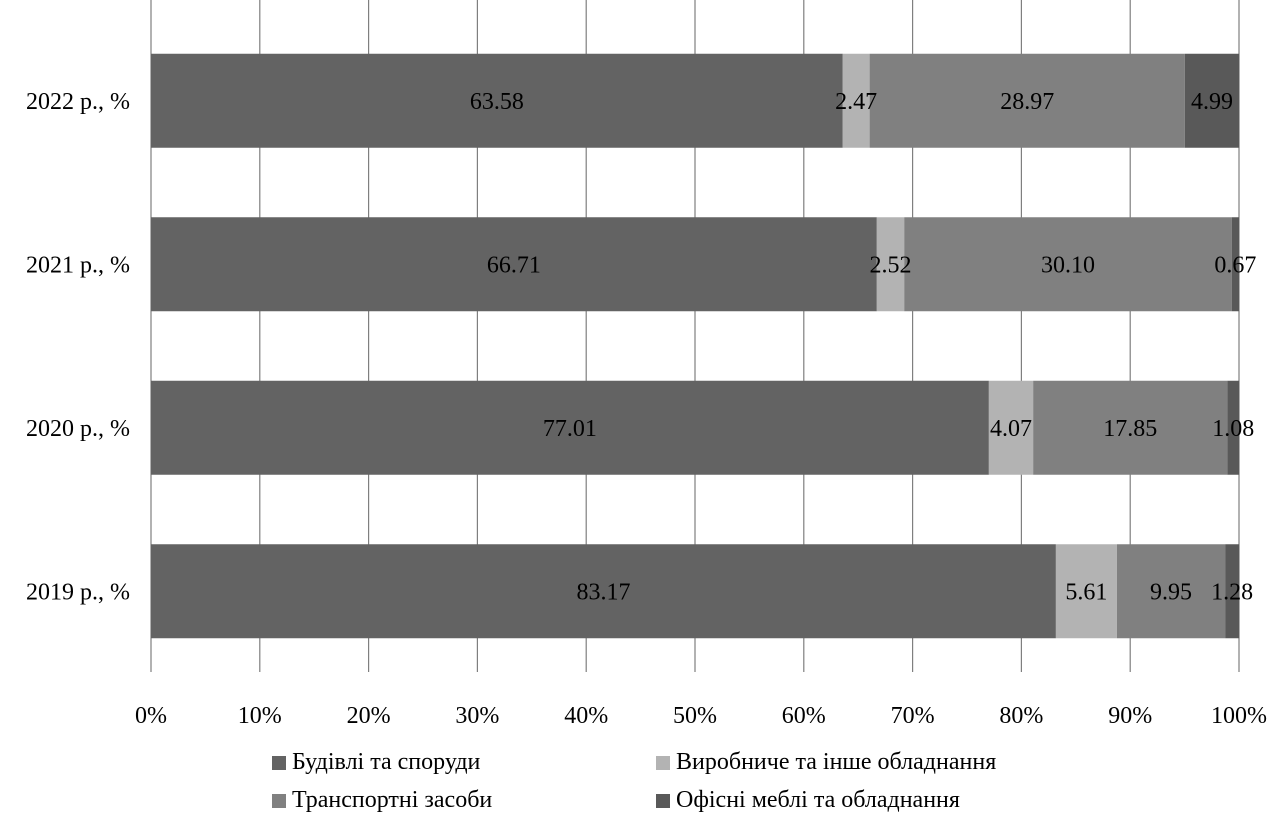 This screenshot has height=821, width=1271. What do you see at coordinates (260, 716) in the screenshot?
I see `x-tick-label: 10%` at bounding box center [260, 716].